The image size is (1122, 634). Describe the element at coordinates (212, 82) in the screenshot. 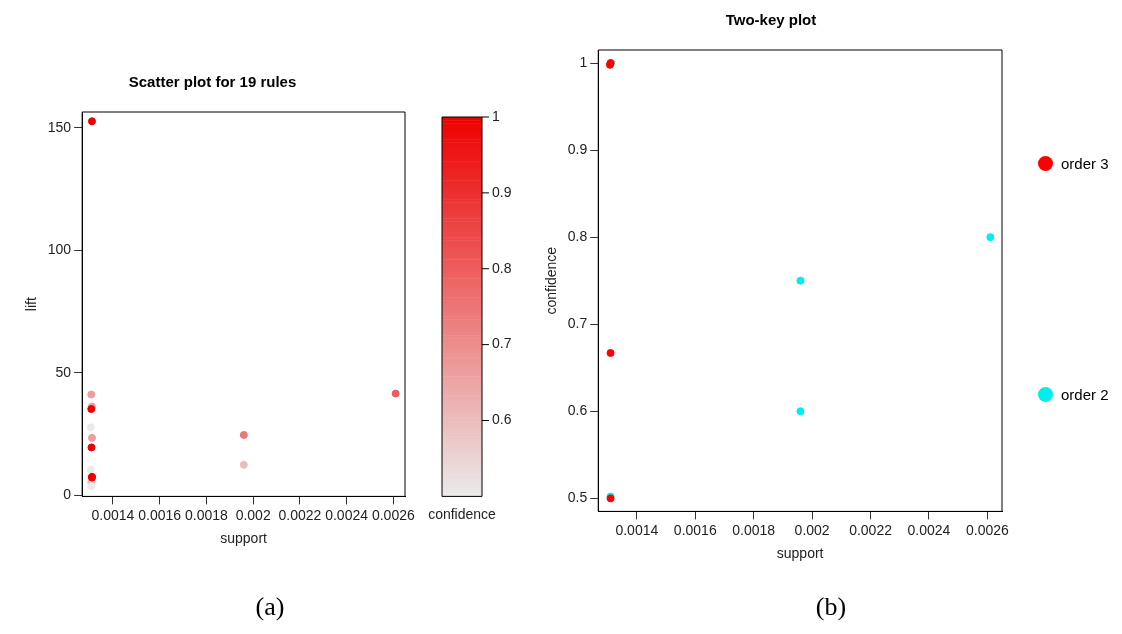

I see `chart-title: Scatter plot for 19 rules` at that location.